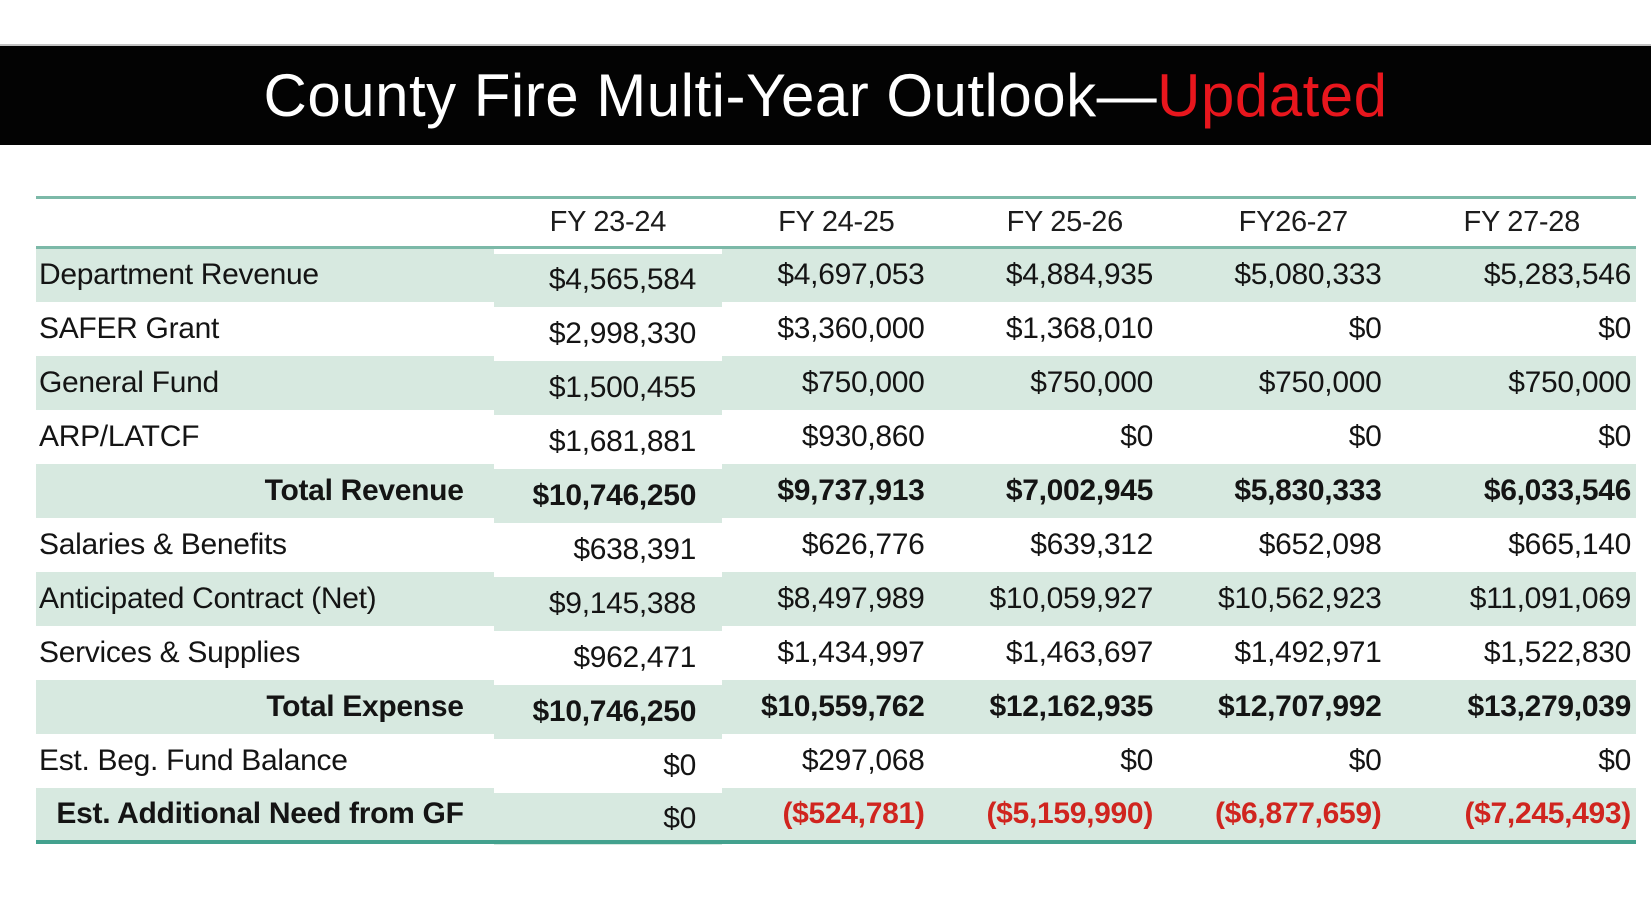 Image resolution: width=1651 pixels, height=898 pixels. What do you see at coordinates (608, 222) in the screenshot?
I see `column-header-fy-23-24: FY 23-24` at bounding box center [608, 222].